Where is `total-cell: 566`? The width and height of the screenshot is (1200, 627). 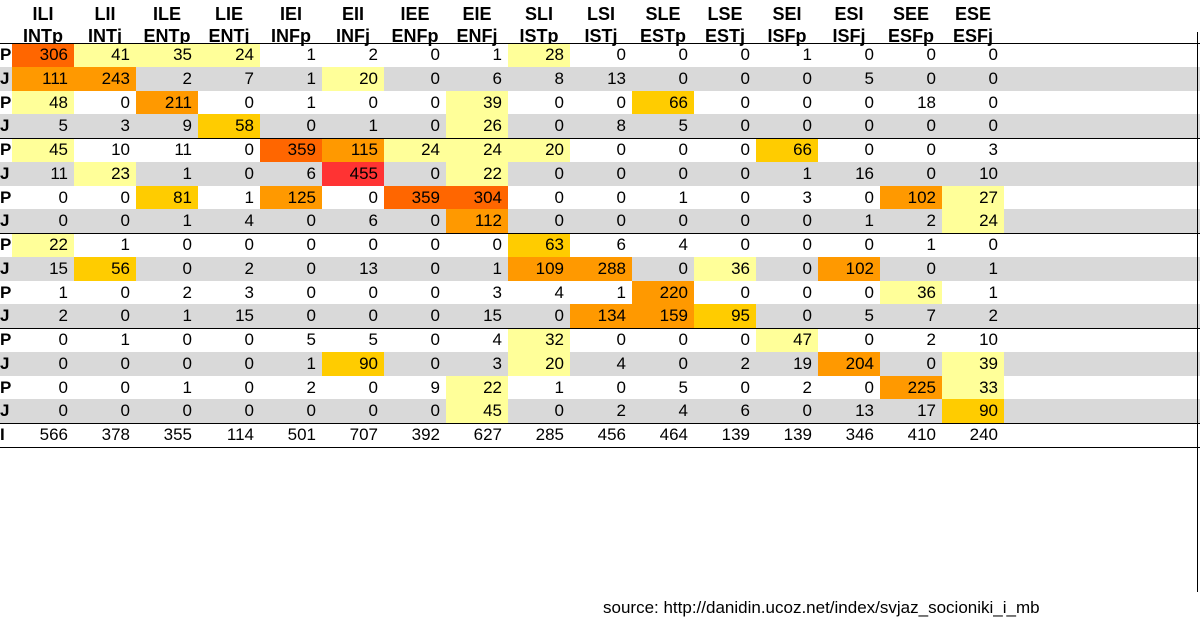 total-cell: 566 is located at coordinates (53, 434).